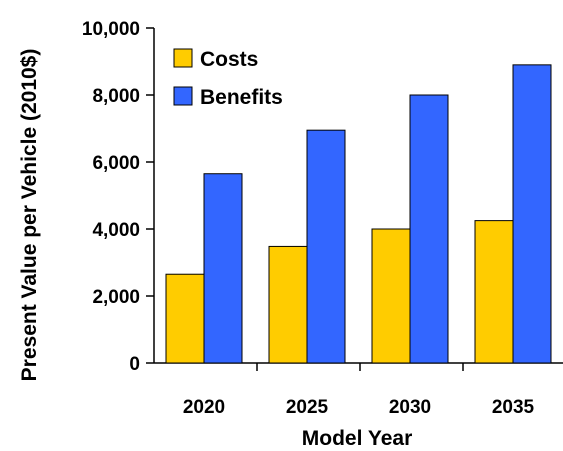 The width and height of the screenshot is (563, 451). I want to click on x-axis-title: Model Year, so click(357, 438).